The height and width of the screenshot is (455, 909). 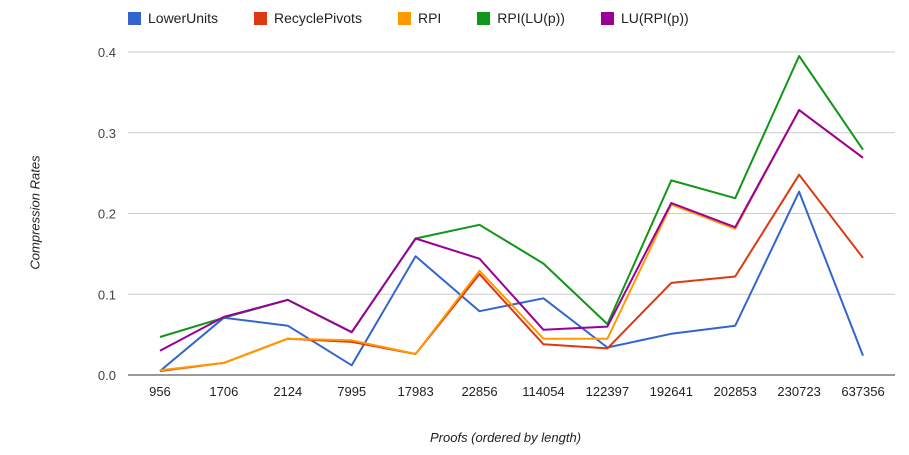 What do you see at coordinates (531, 18) in the screenshot?
I see `legend-label: RPI(LU(p))` at bounding box center [531, 18].